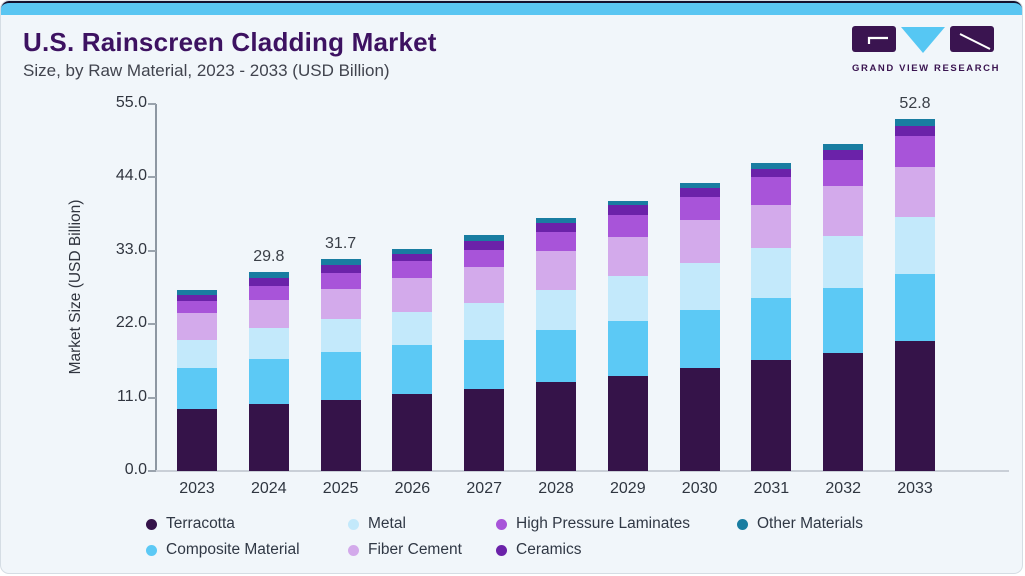  I want to click on bar-total-label: 29.8, so click(269, 257).